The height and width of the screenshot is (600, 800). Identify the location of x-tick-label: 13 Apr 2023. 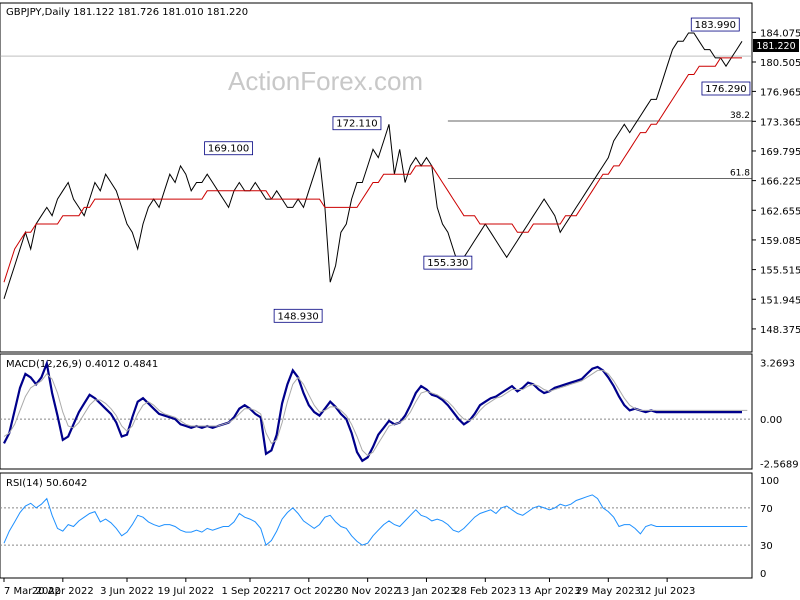
(550, 591).